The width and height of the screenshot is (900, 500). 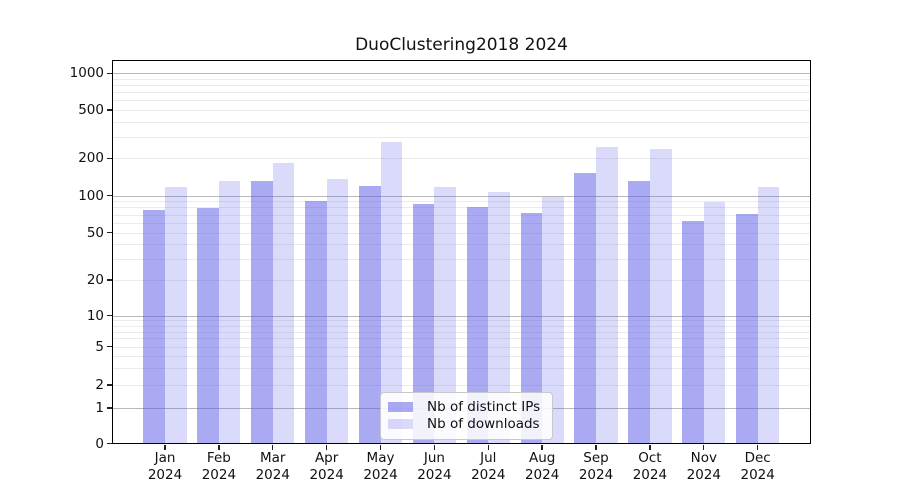 What do you see at coordinates (650, 466) in the screenshot?
I see `x-tick-label: Oct 2024` at bounding box center [650, 466].